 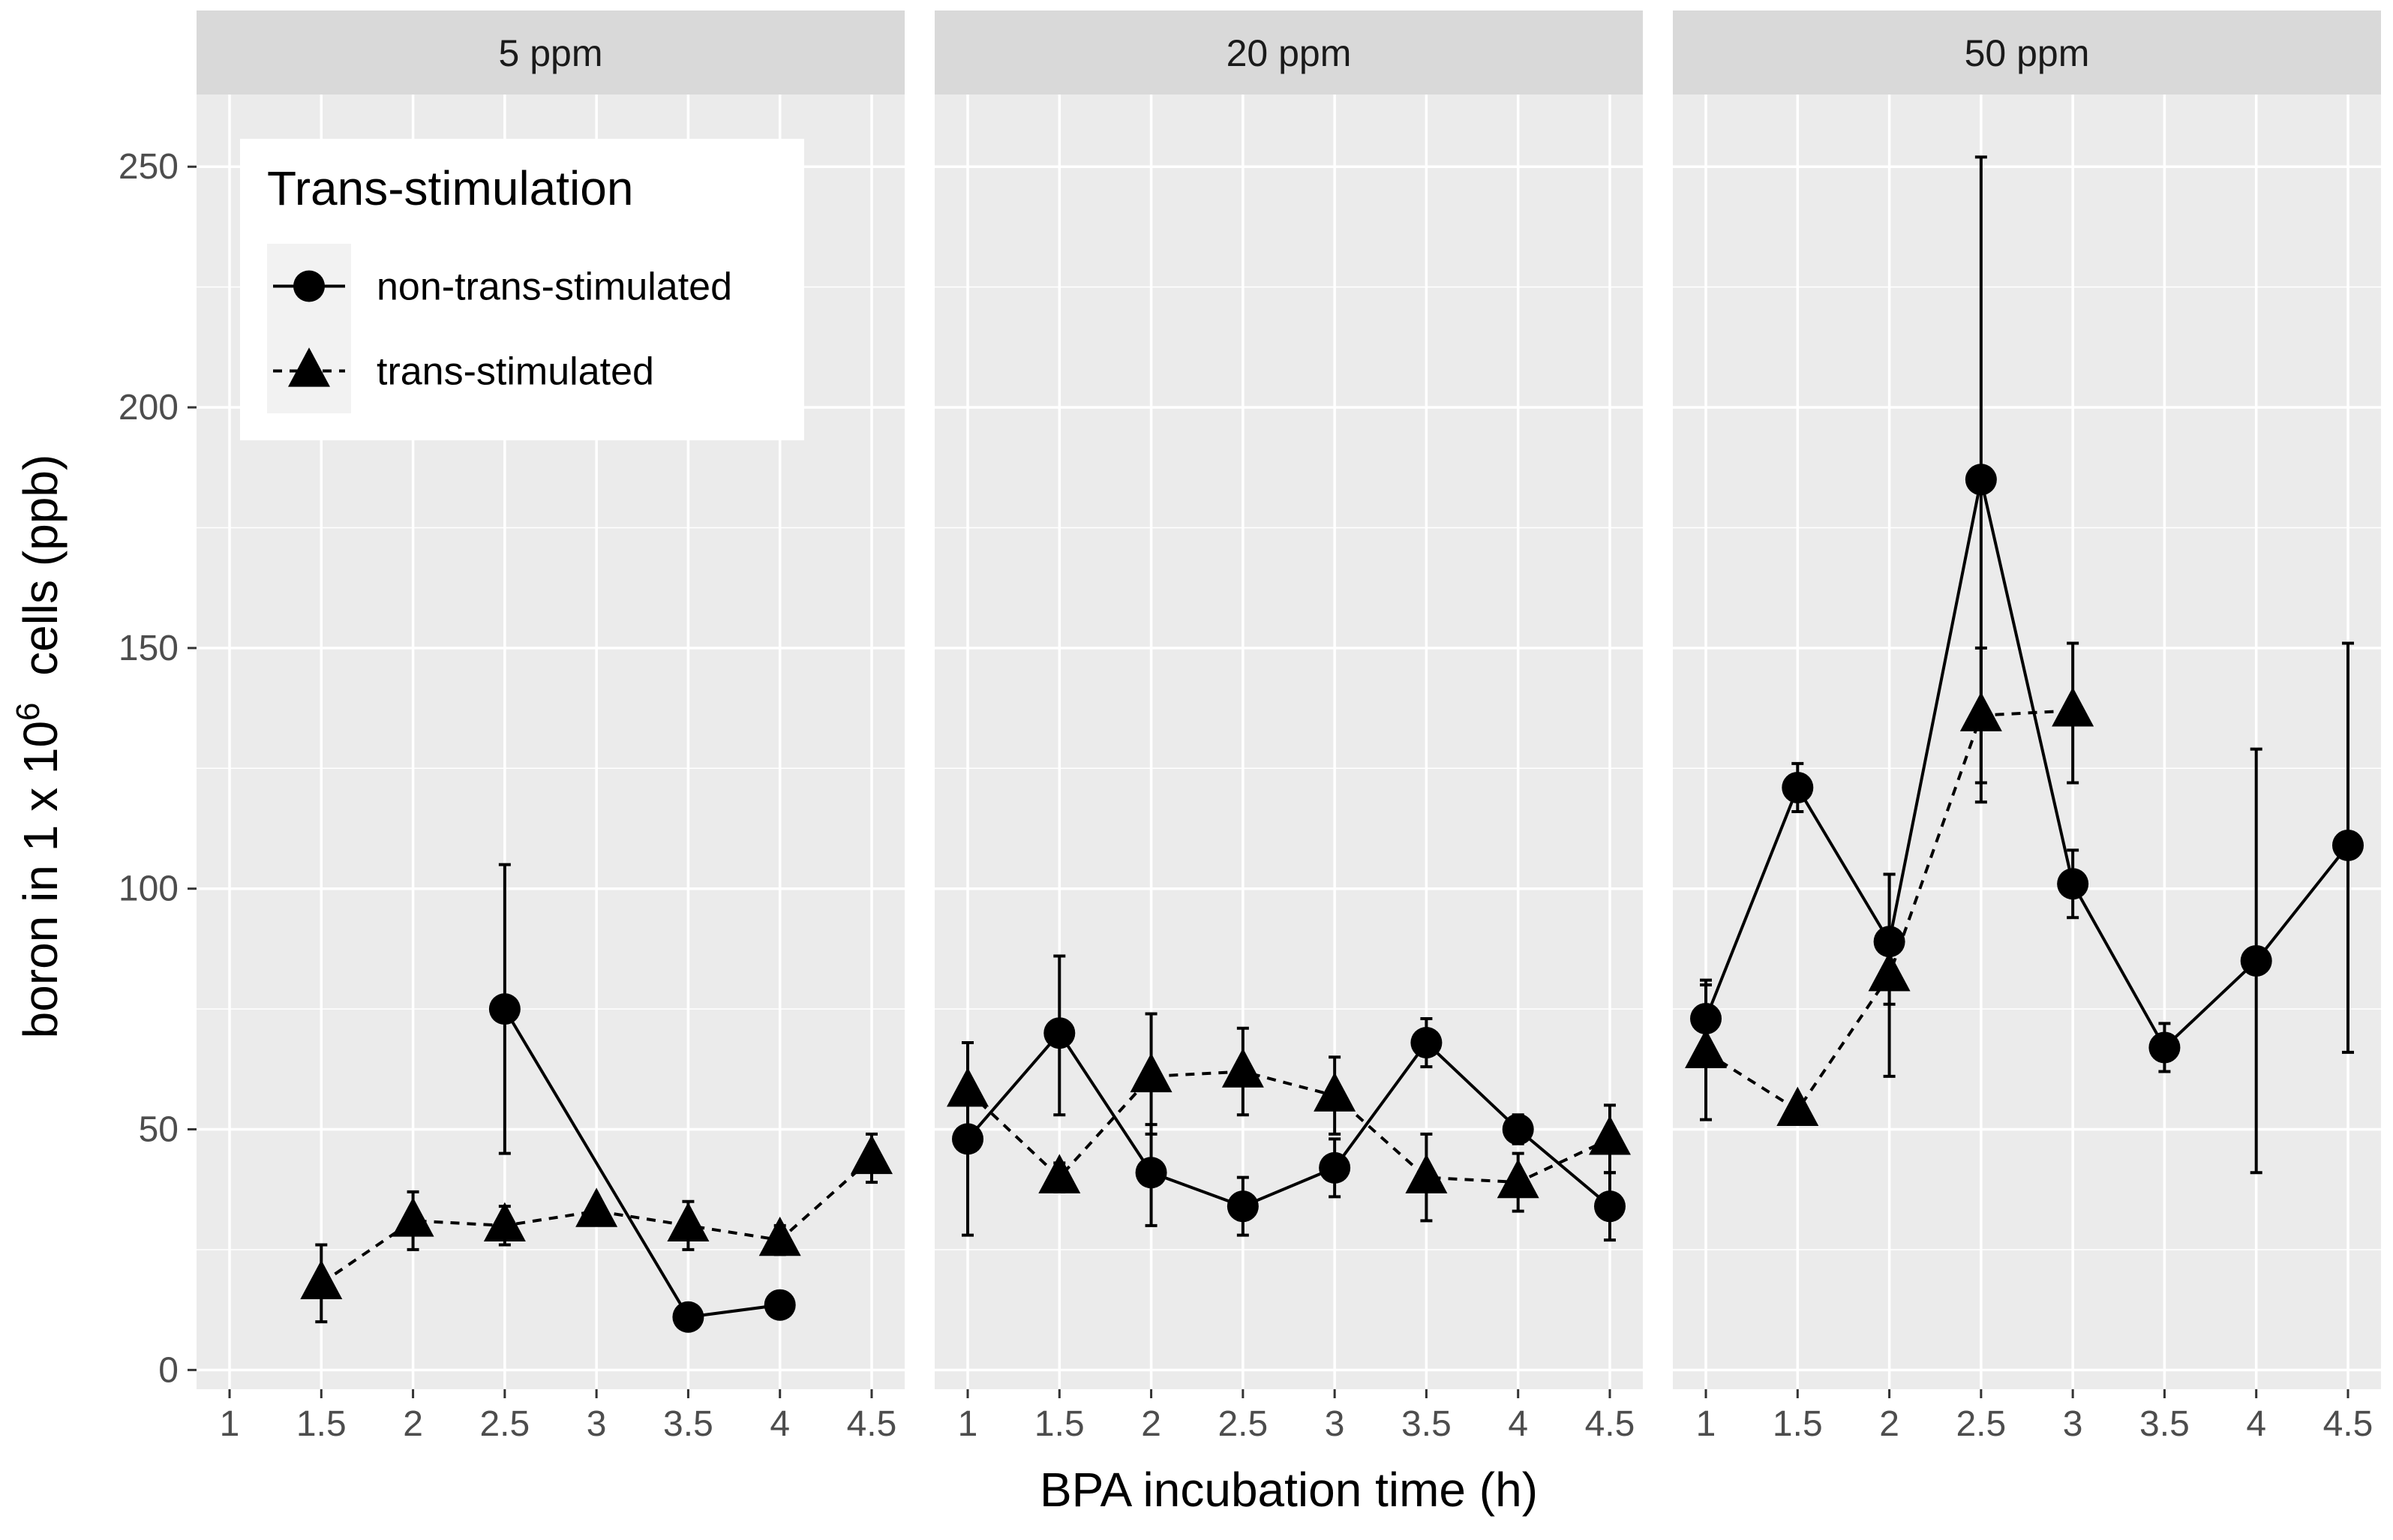 I want to click on x-axis-title: BPA incubation time (h), so click(x=1289, y=1490).